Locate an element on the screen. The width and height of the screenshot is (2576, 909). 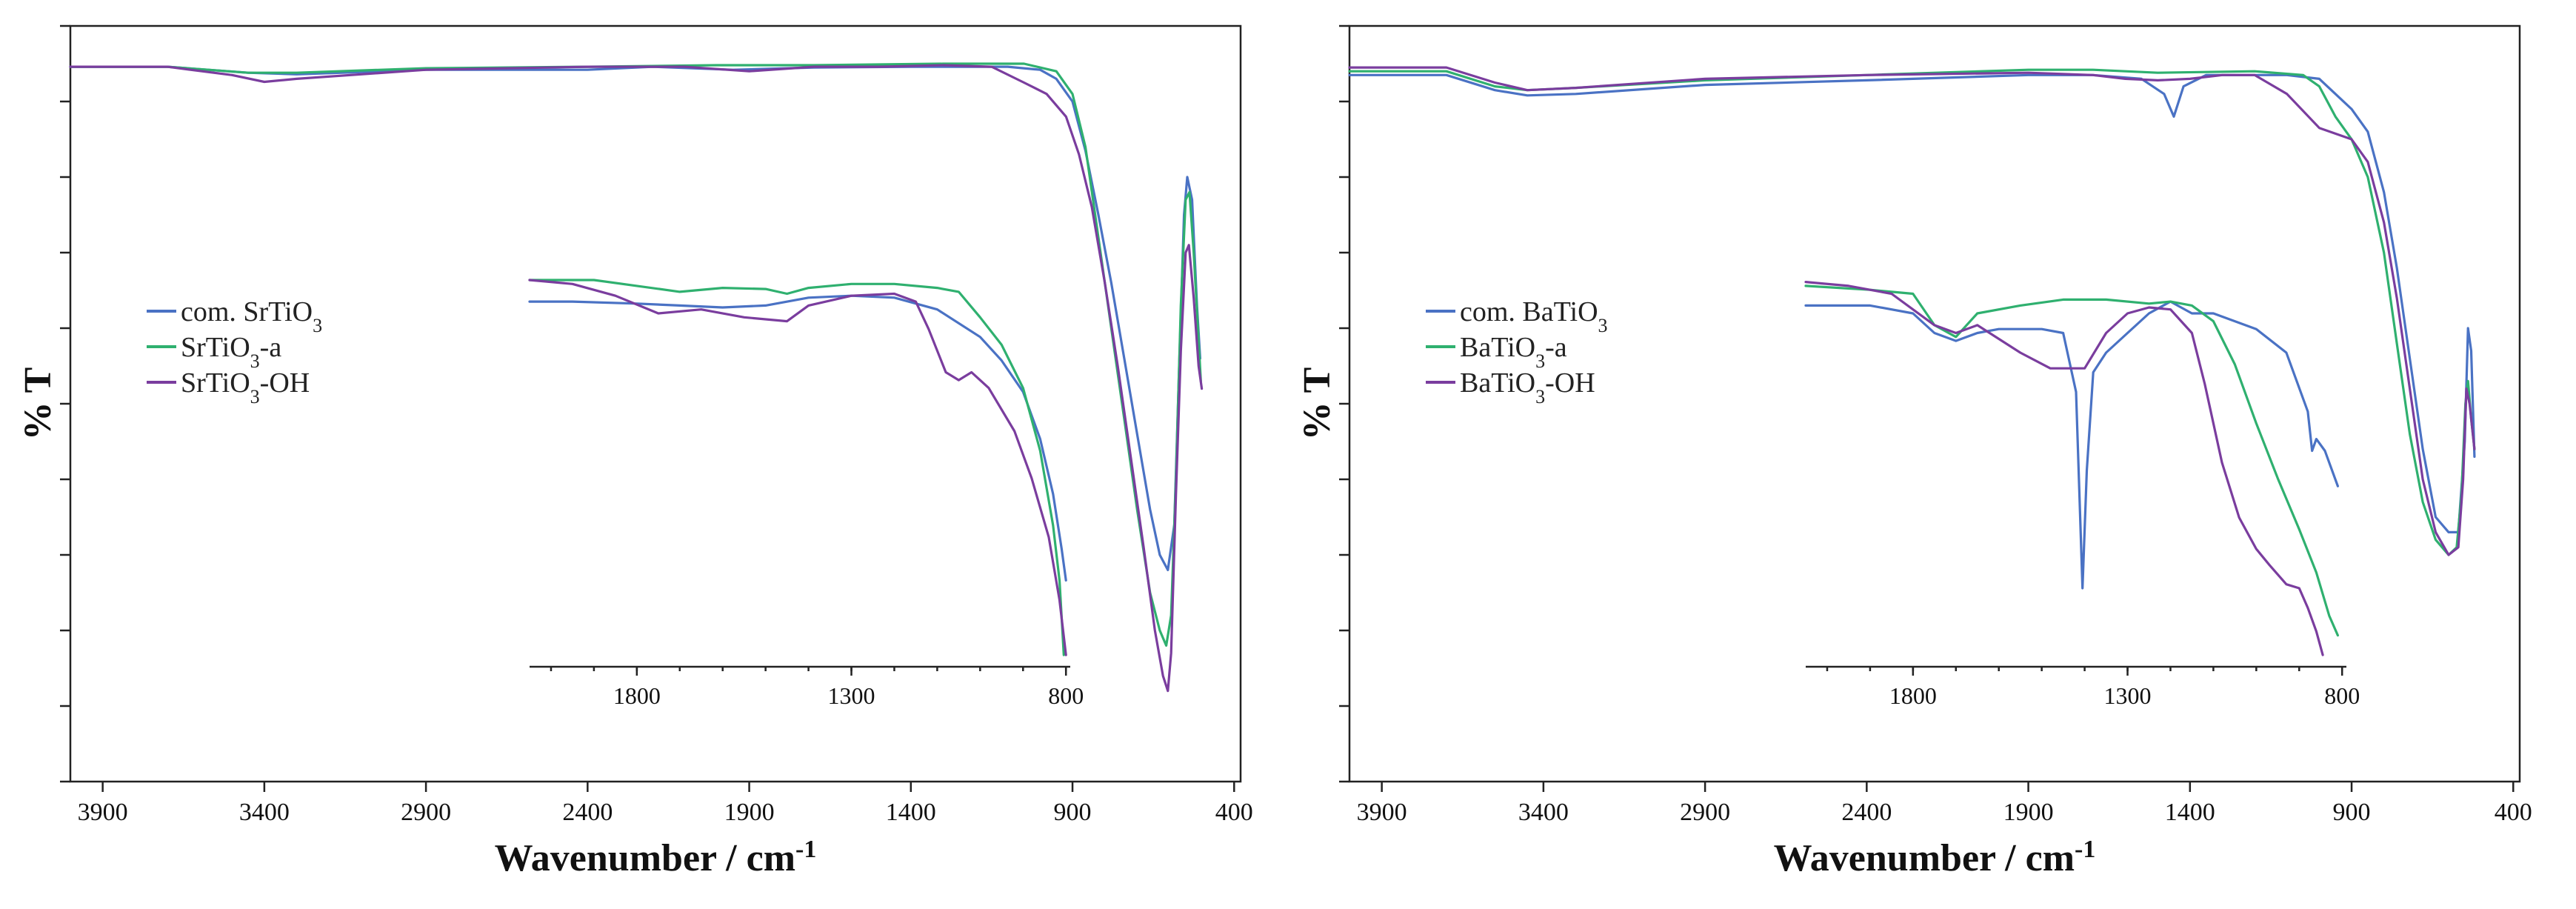
right-inset-x-tick-label: 1300 is located at coordinates (2128, 695).